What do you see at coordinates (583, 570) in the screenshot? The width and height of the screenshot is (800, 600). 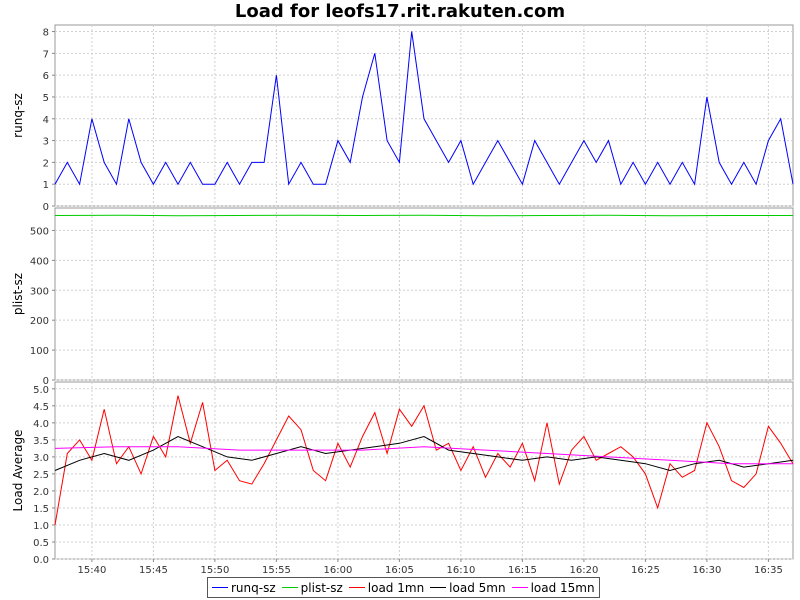 I see `x-tick-label: 16:20` at bounding box center [583, 570].